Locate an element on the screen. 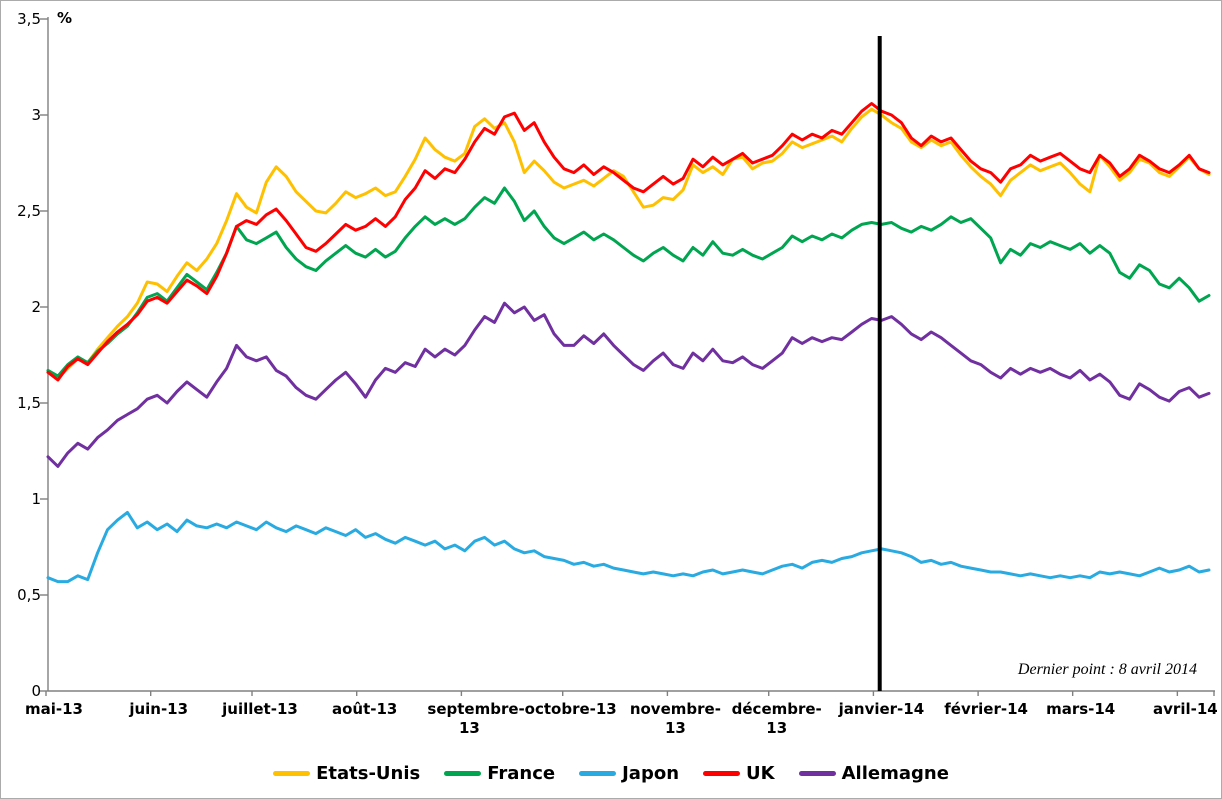  x-tick-label: avril-14 is located at coordinates (1185, 709).